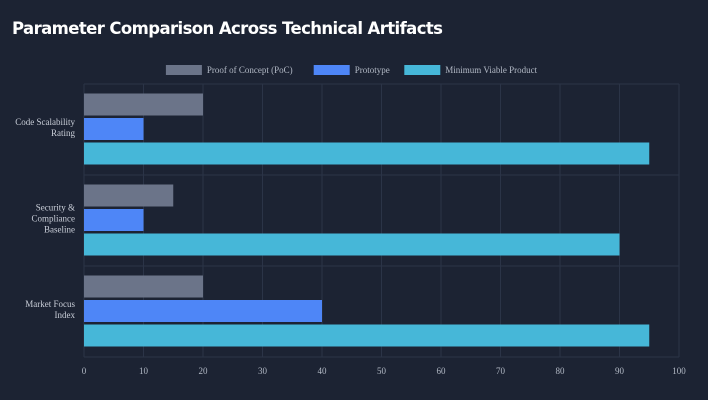 Image resolution: width=708 pixels, height=400 pixels. I want to click on legend-item: Proof of Concept (PoC), so click(229, 70).